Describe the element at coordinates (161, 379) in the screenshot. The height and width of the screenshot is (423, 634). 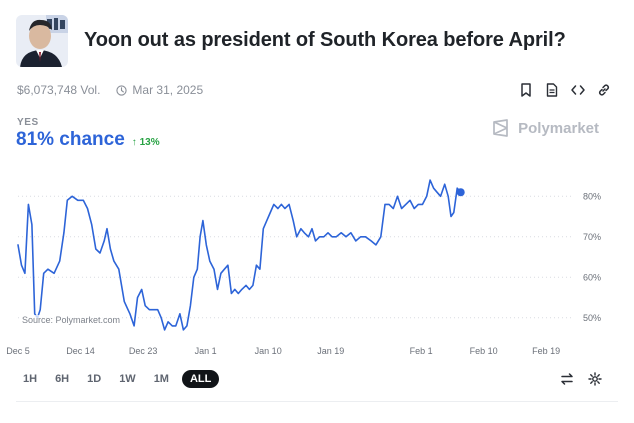
I see `time-range-1m: 1M` at that location.